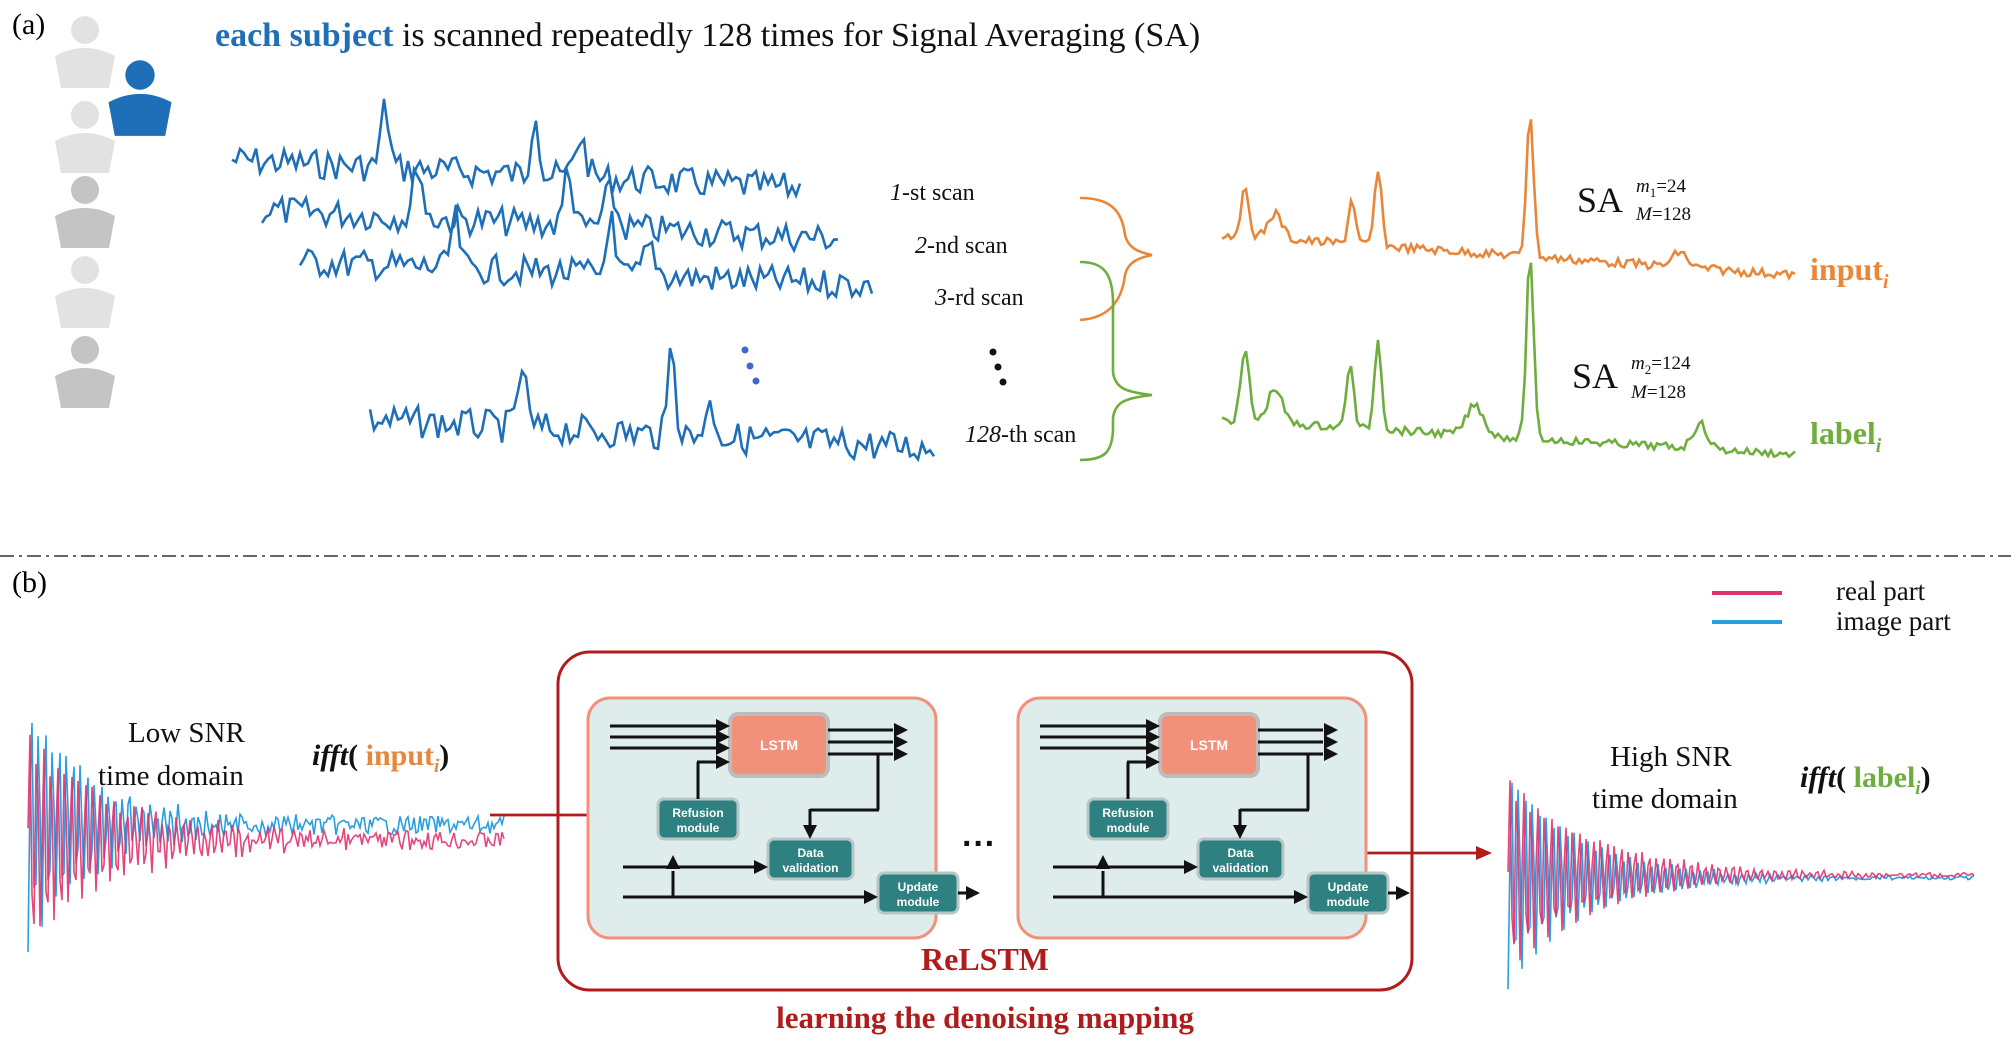 This screenshot has height=1039, width=2011. What do you see at coordinates (985, 1017) in the screenshot?
I see `caption: learning the denoising mapping` at bounding box center [985, 1017].